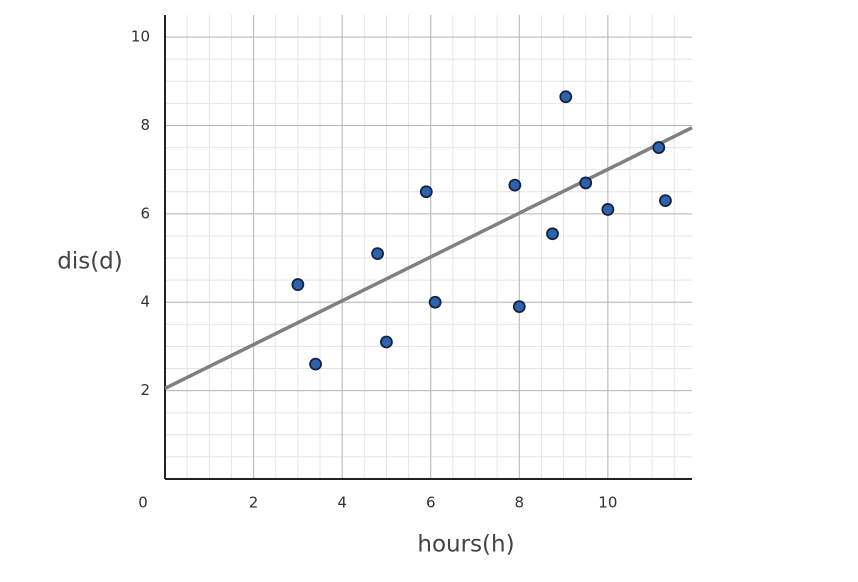  Describe the element at coordinates (145, 390) in the screenshot. I see `y-tick-label: 2` at that location.